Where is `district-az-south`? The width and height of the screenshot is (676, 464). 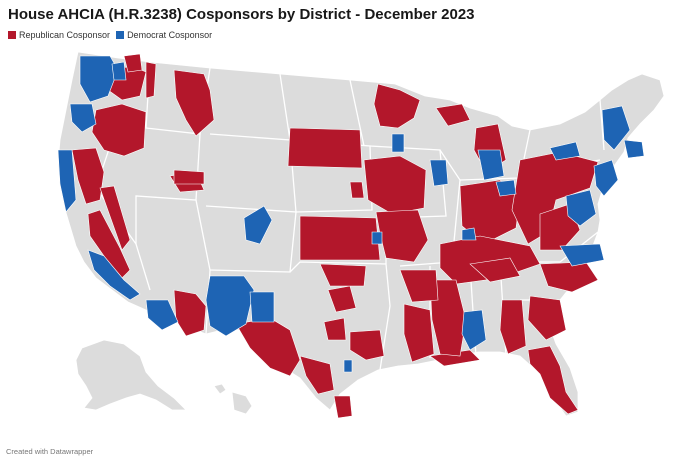 district-az-south is located at coordinates (162, 315).